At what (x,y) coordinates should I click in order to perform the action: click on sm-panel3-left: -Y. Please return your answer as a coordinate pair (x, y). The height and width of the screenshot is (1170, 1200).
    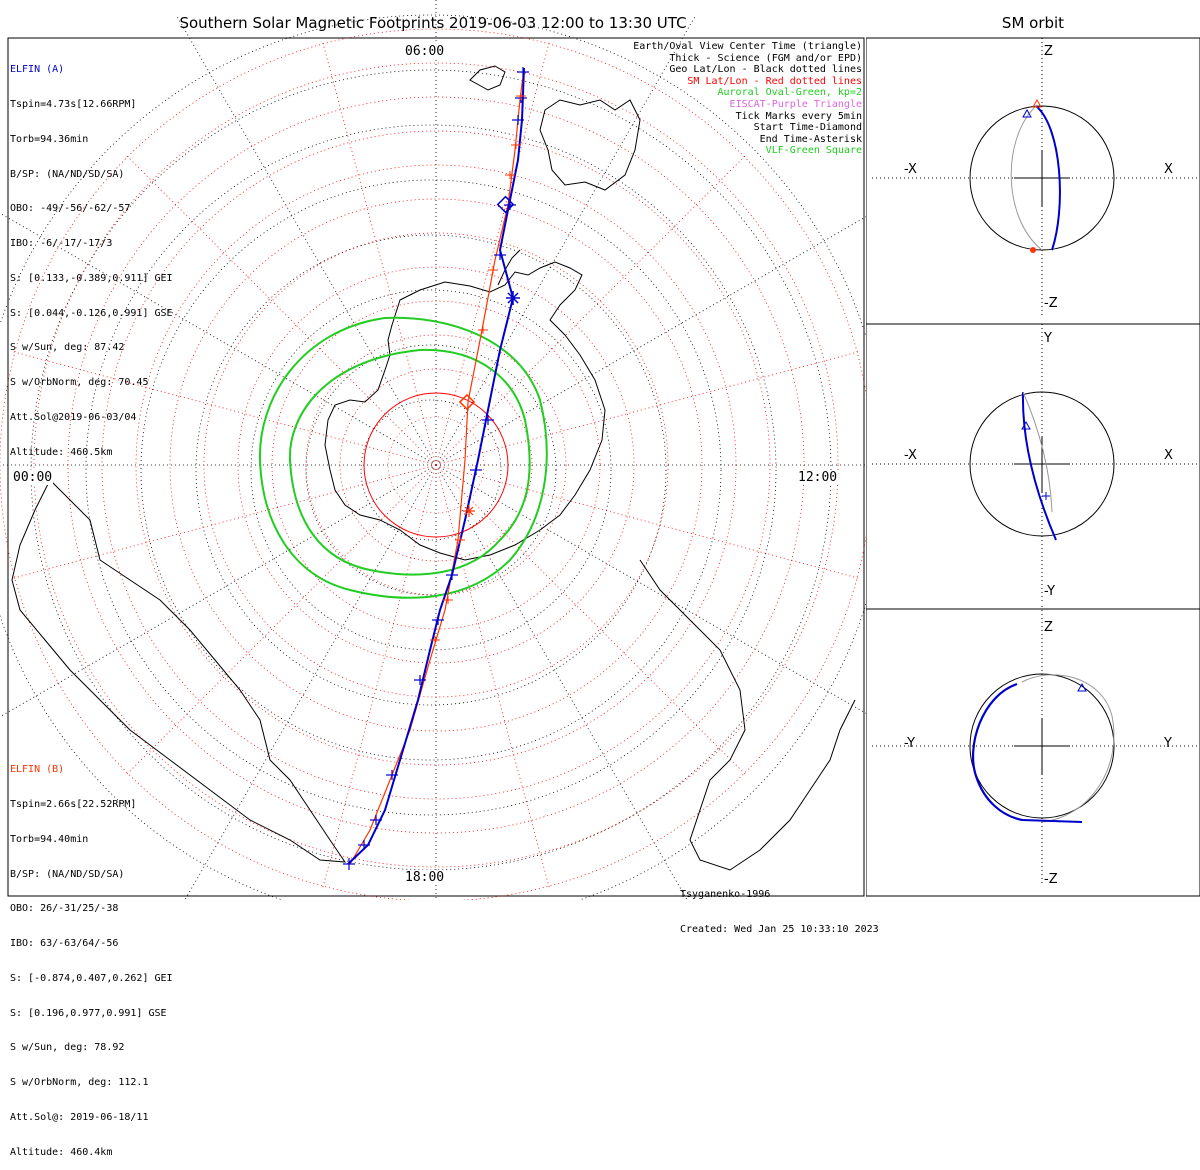
    Looking at the image, I should click on (910, 743).